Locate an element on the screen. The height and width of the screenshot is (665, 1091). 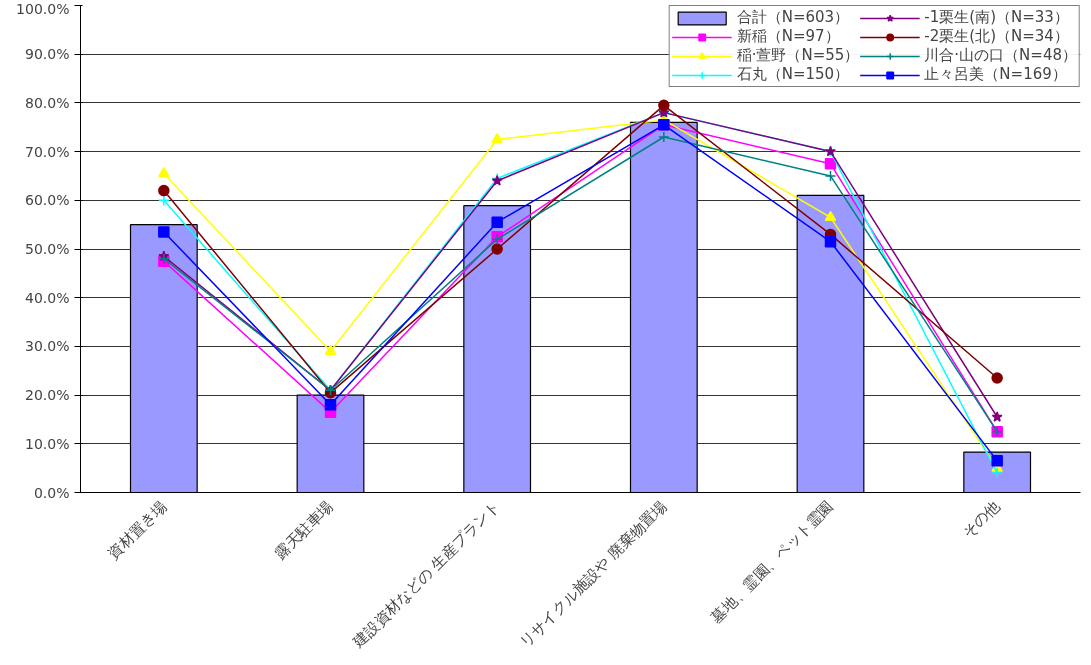
y-tick-label: 10.0% is located at coordinates (47, 443).